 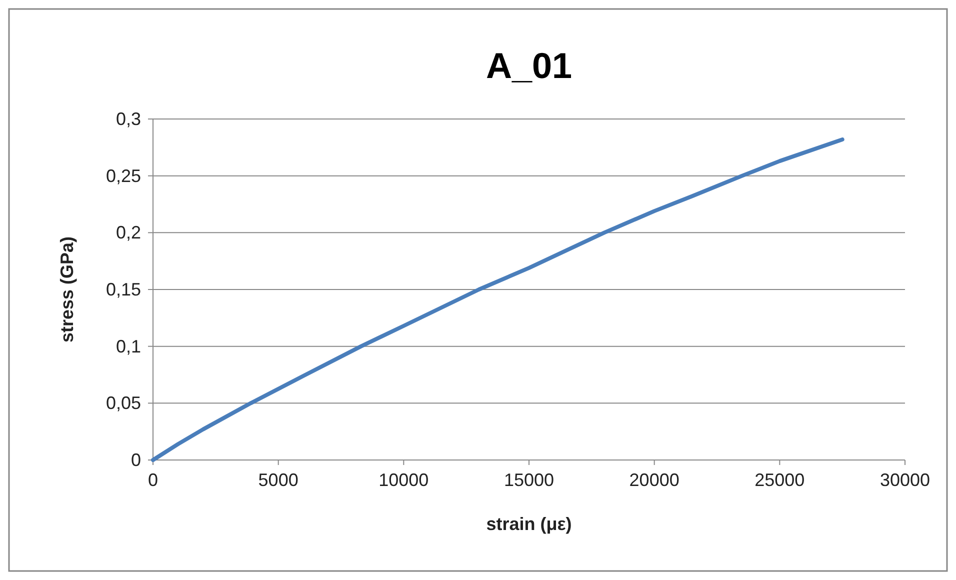 I want to click on x-tick-label: 25000, so click(x=779, y=480).